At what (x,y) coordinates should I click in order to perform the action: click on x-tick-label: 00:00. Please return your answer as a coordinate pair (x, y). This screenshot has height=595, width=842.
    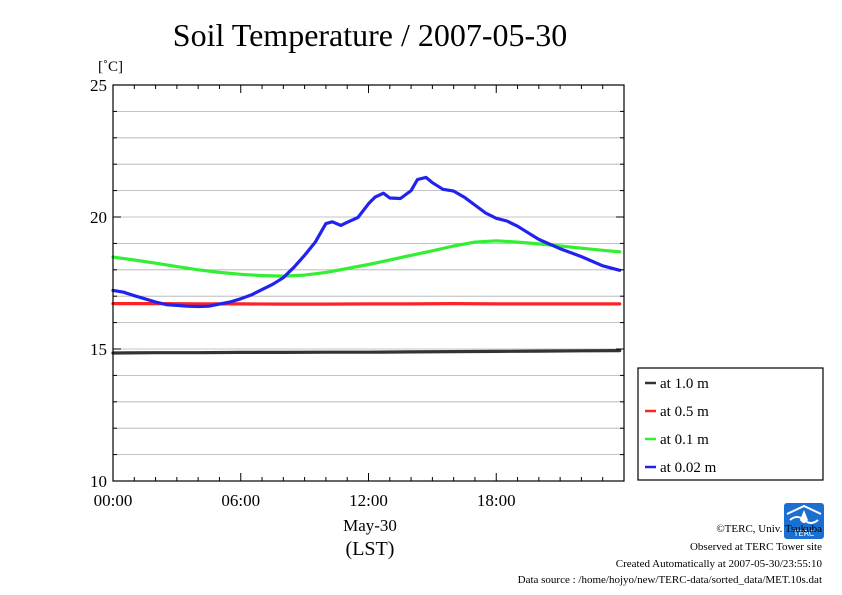
    Looking at the image, I should click on (113, 500).